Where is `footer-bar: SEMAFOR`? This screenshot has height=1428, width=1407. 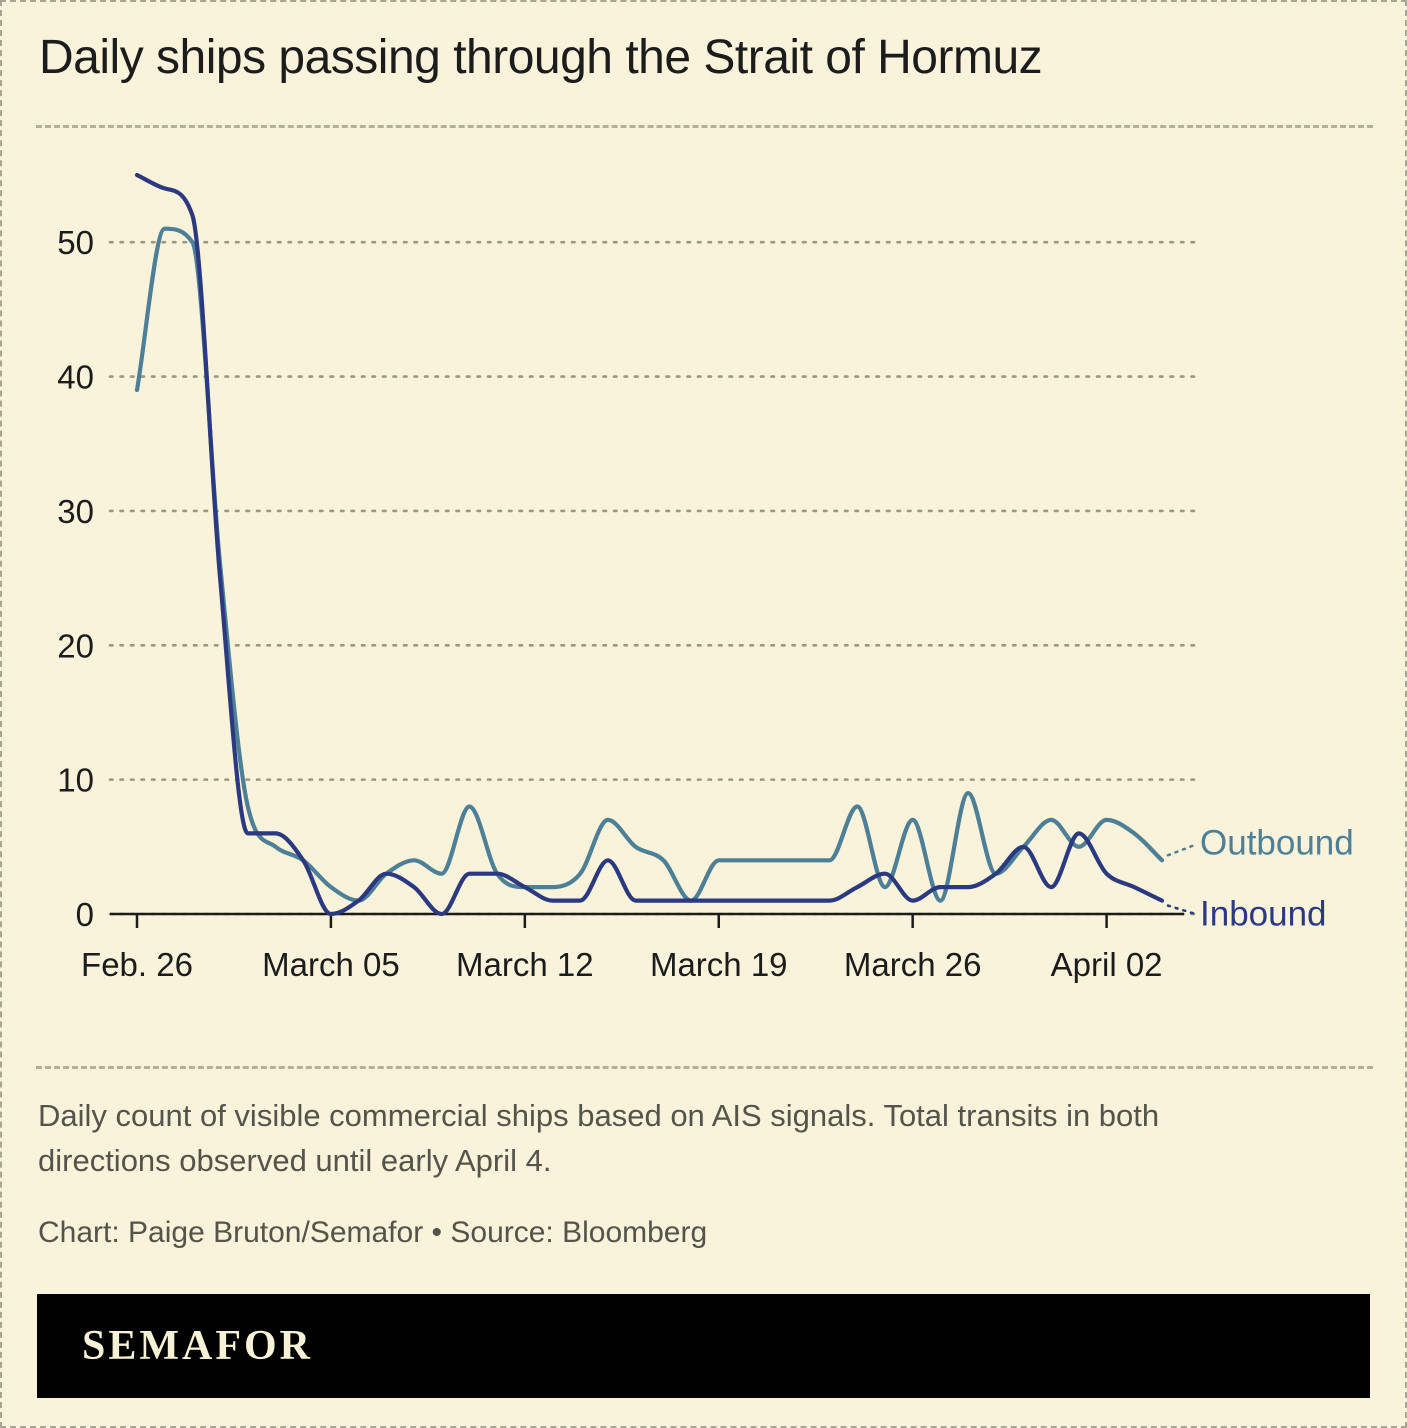
footer-bar: SEMAFOR is located at coordinates (703, 1346).